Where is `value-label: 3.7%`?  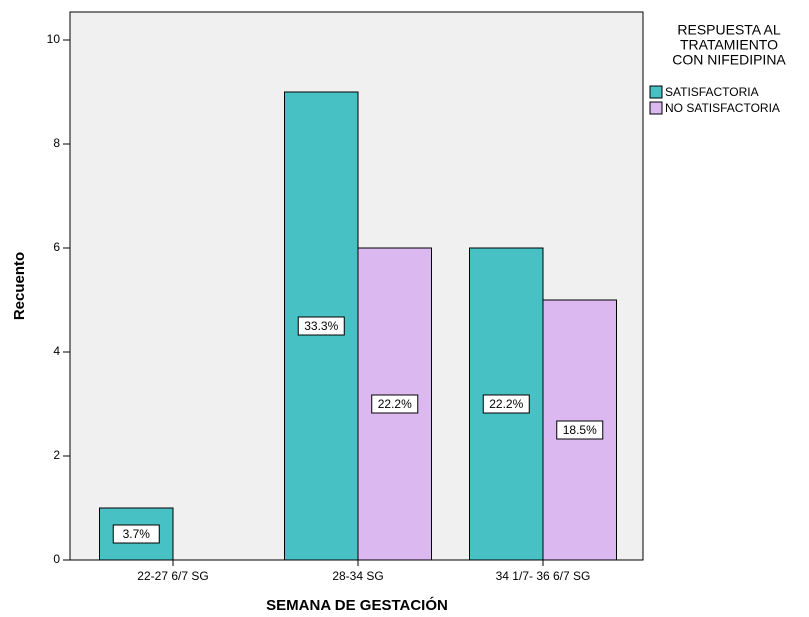 value-label: 3.7% is located at coordinates (137, 534).